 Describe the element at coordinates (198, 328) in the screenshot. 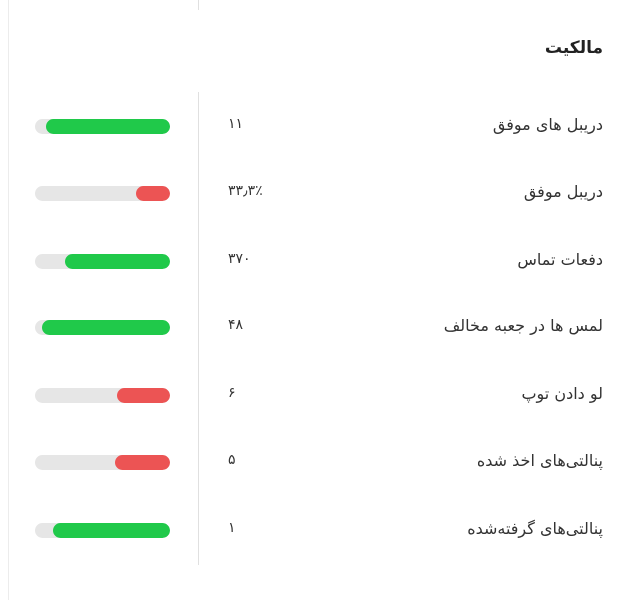

I see `column-divider` at that location.